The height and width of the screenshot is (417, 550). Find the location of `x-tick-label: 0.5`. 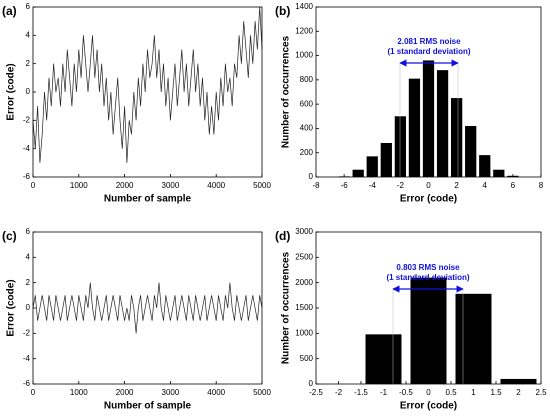

x-tick-label: 0.5 is located at coordinates (451, 392).